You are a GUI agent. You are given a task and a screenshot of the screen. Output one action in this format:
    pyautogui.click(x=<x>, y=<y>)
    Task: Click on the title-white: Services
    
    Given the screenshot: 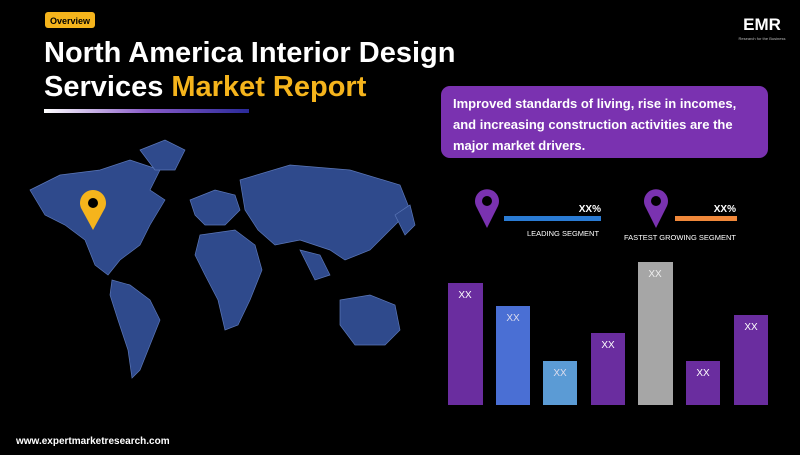 What is the action you would take?
    pyautogui.click(x=103, y=87)
    